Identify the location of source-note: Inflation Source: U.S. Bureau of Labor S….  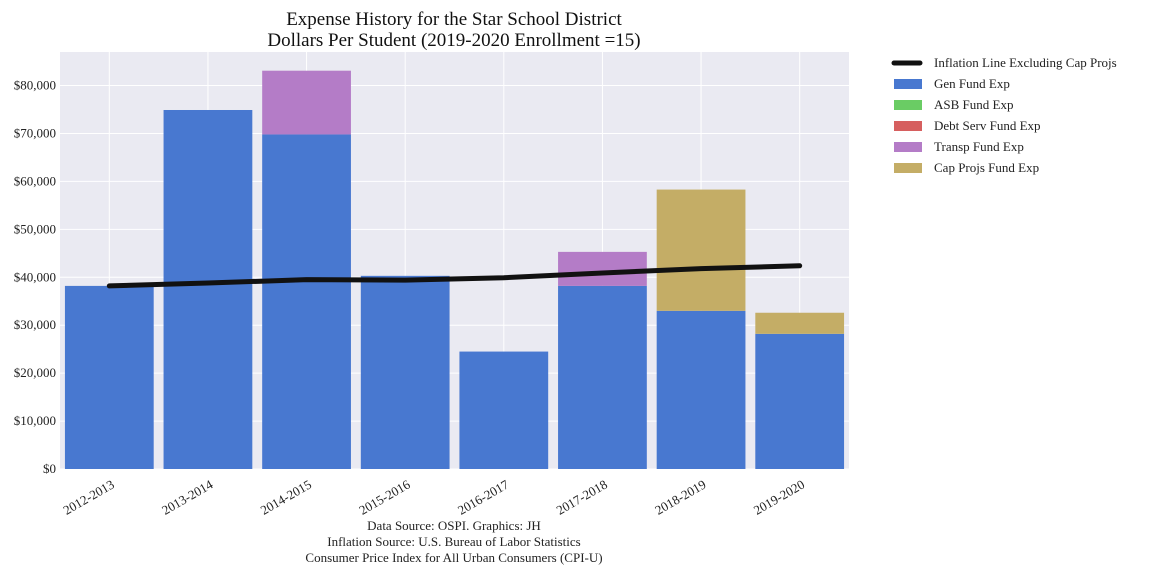
(453, 541).